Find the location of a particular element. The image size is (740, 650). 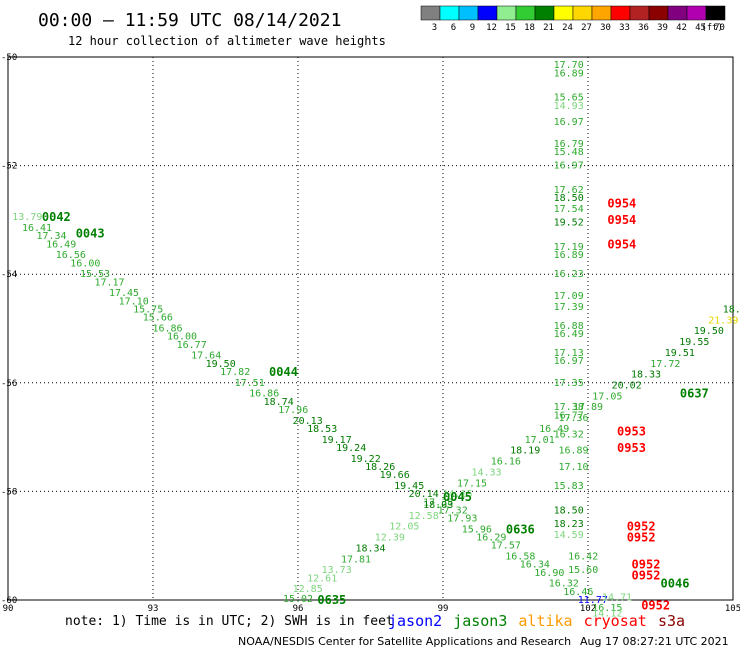

pass-time-label: 0636 is located at coordinates (520, 529).